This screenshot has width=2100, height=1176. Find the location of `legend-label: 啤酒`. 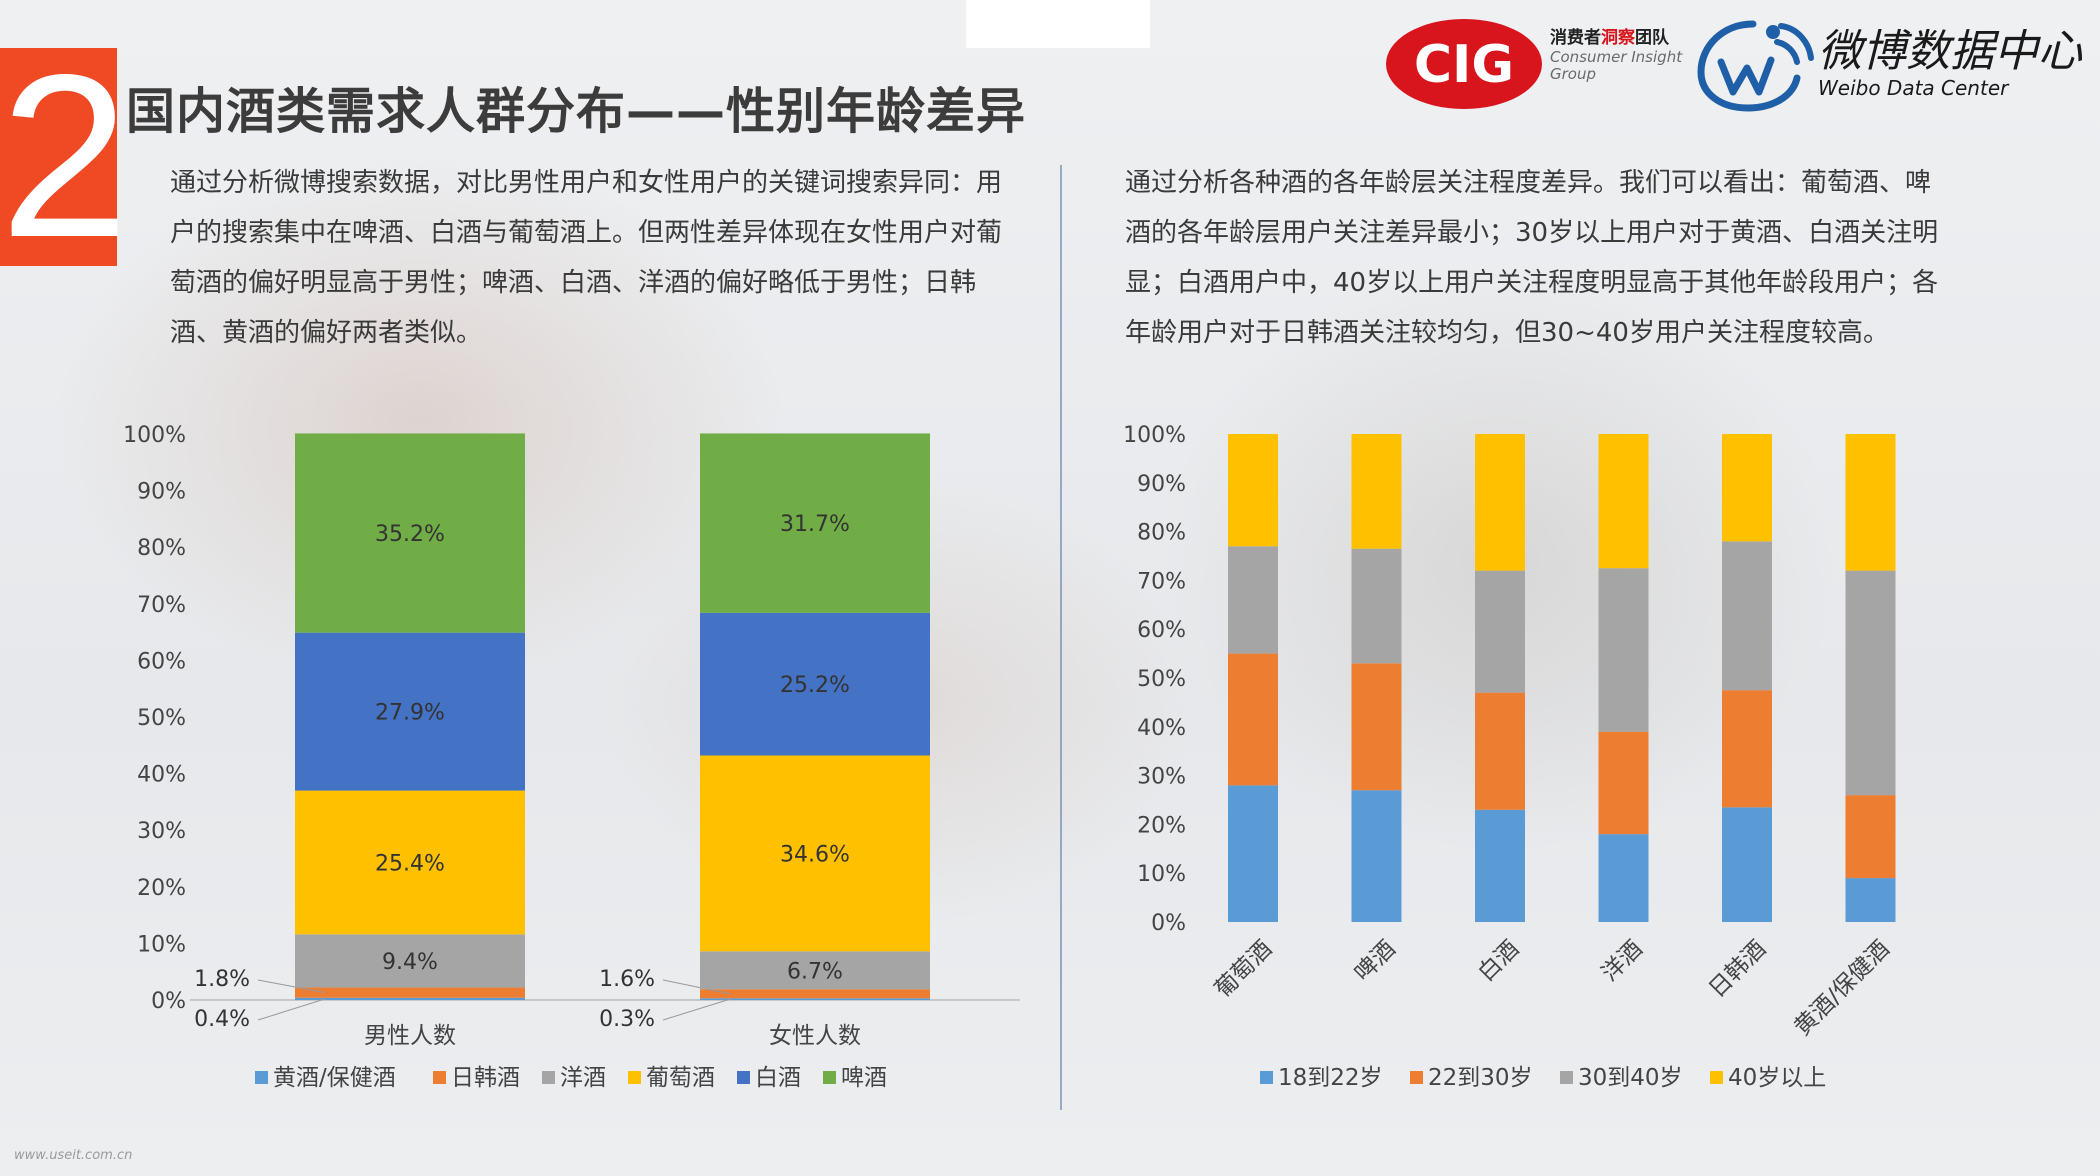

legend-label: 啤酒 is located at coordinates (864, 1078).